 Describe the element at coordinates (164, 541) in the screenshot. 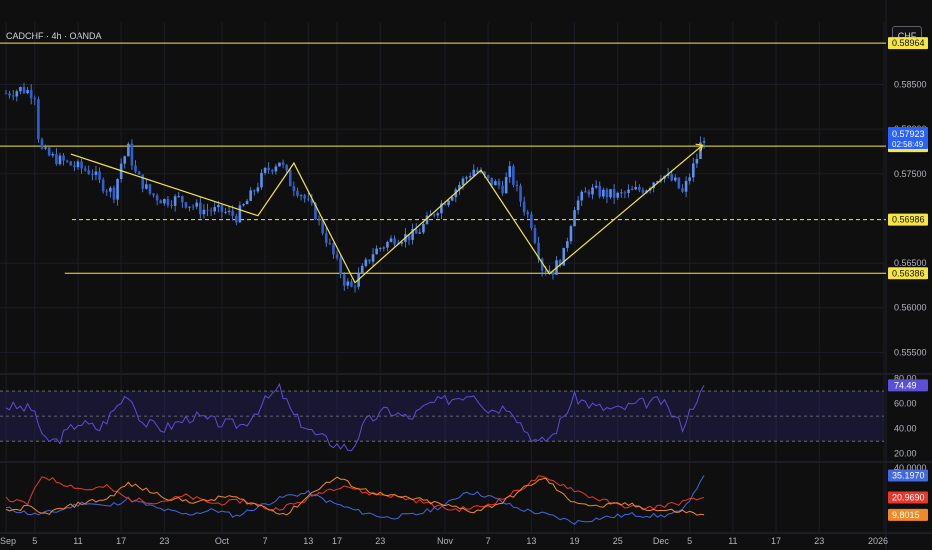

I see `x-tick-label: 23` at that location.